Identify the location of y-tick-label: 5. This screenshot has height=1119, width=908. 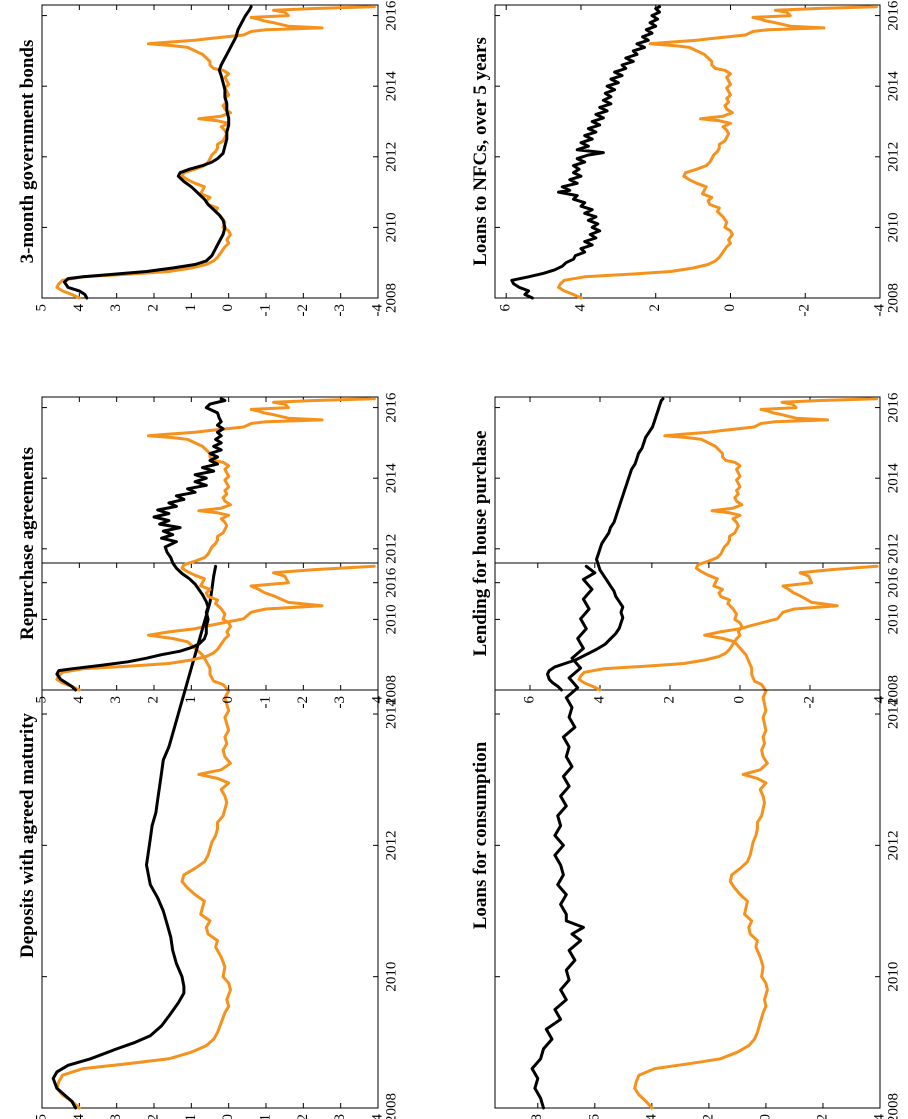
(41, 700).